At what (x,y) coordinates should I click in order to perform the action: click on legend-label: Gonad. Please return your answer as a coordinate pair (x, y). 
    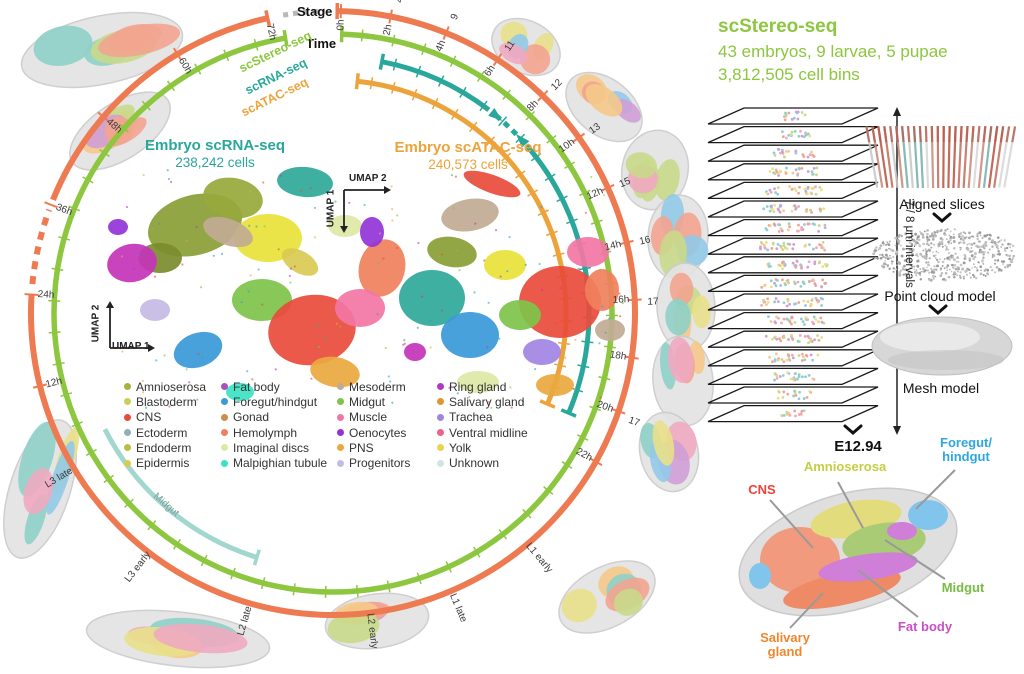
    Looking at the image, I should click on (251, 417).